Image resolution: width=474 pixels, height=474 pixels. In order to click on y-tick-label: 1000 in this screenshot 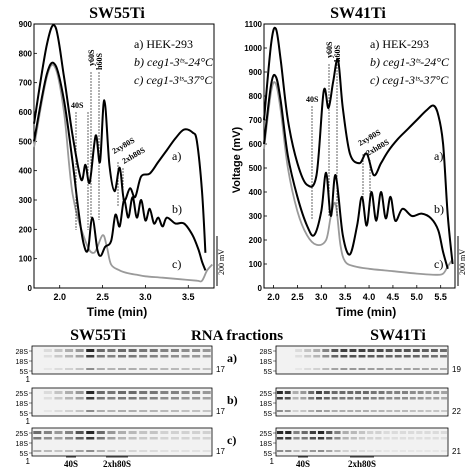, I will do `click(253, 48)`.